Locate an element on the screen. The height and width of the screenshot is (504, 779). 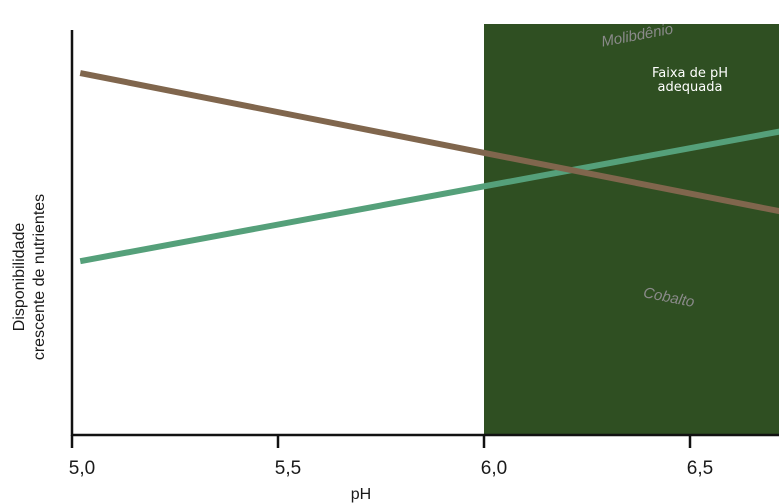
y-axis-title-line-2: crescente de nutrientes is located at coordinates (39, 277).